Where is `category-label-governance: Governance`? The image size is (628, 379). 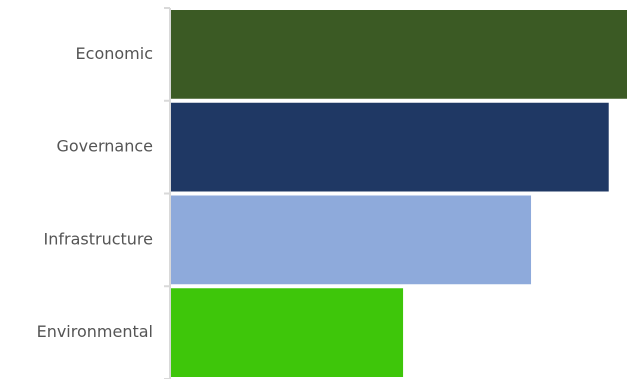 category-label-governance: Governance is located at coordinates (104, 146).